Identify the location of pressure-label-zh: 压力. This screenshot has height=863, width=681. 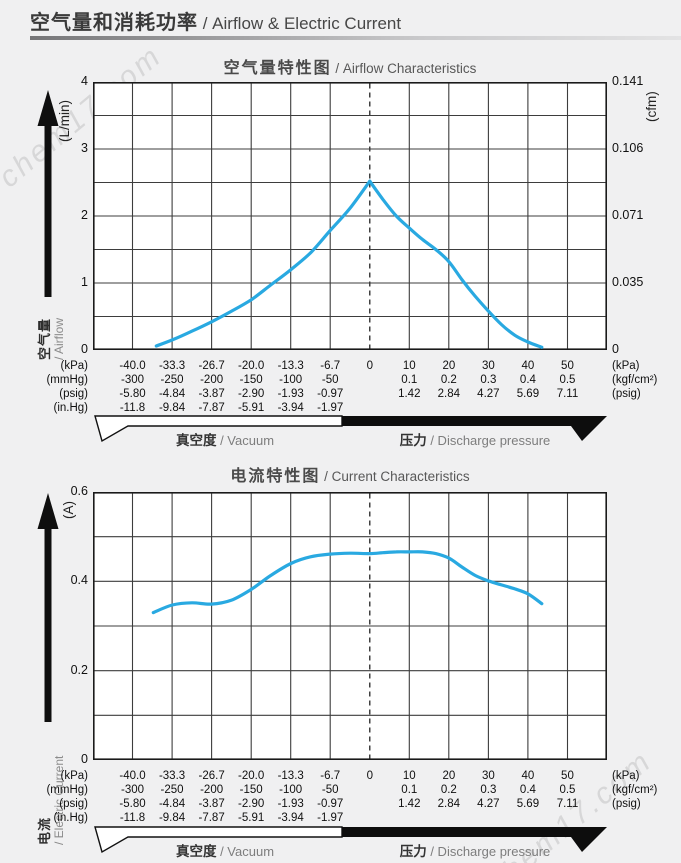
(413, 440).